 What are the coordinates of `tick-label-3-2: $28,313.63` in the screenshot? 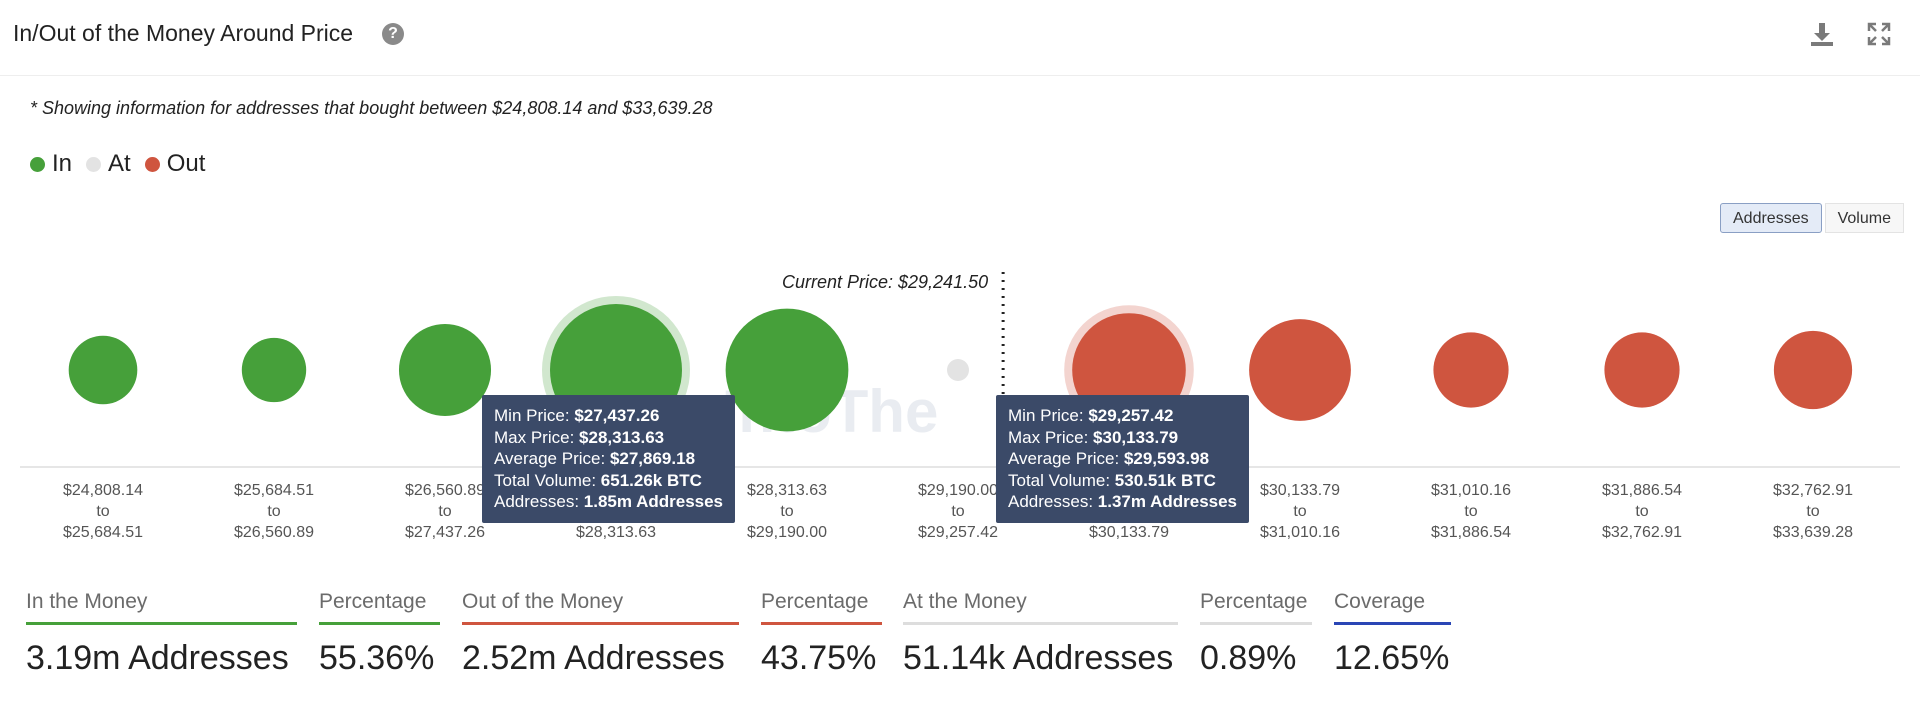 It's located at (616, 532).